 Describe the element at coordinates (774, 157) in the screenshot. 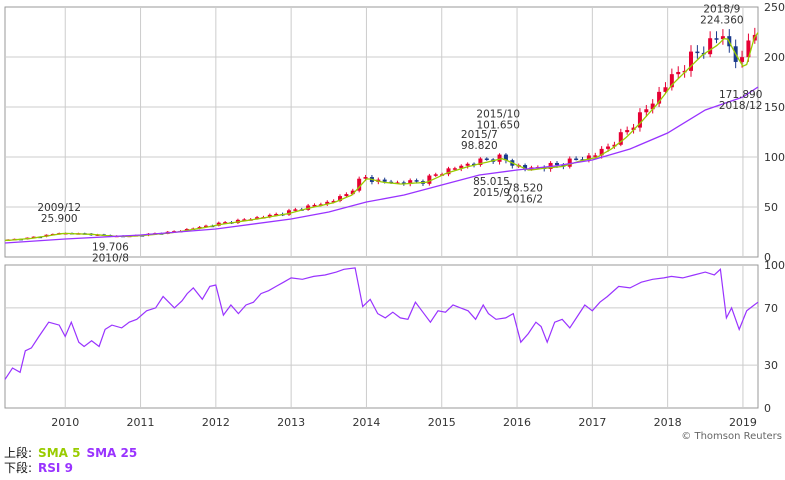

I see `upper-y-tick-label: 100` at that location.